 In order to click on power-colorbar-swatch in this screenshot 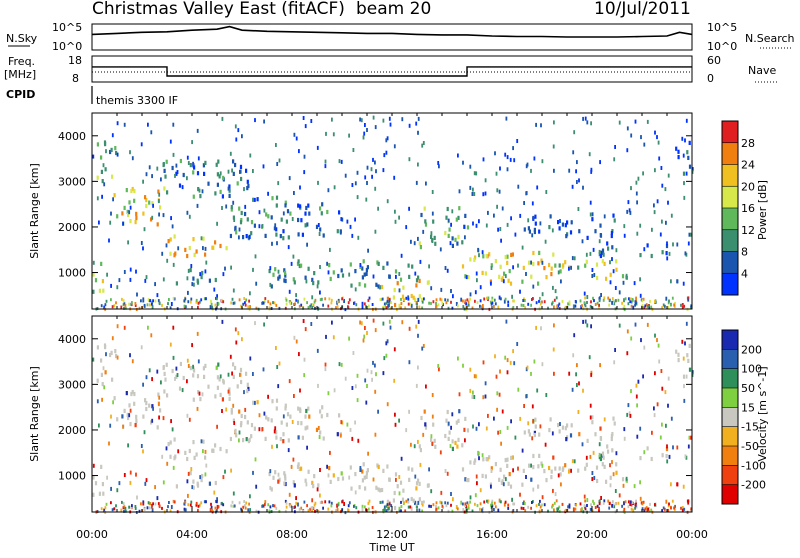, I will do `click(730, 175)`.